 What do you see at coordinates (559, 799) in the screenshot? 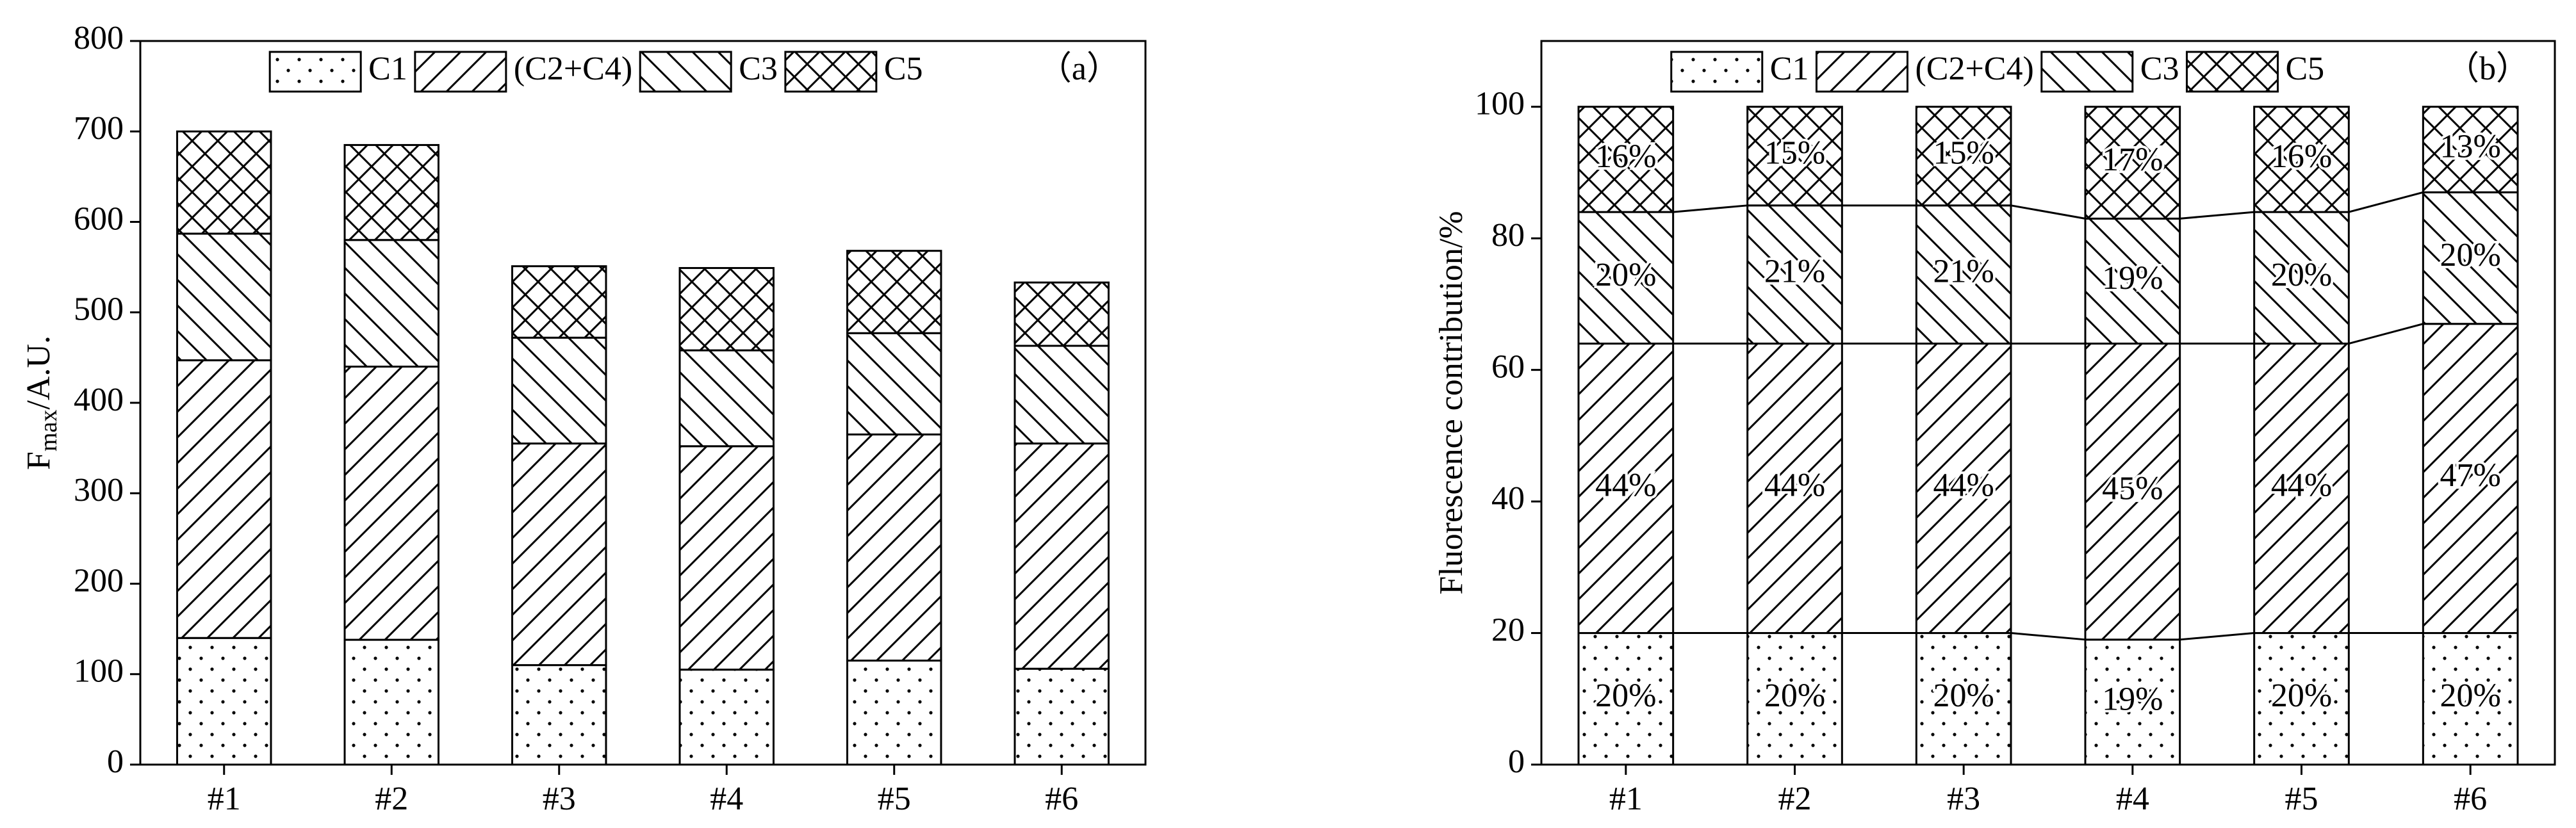
I see `x-tick-label: #3` at bounding box center [559, 799].